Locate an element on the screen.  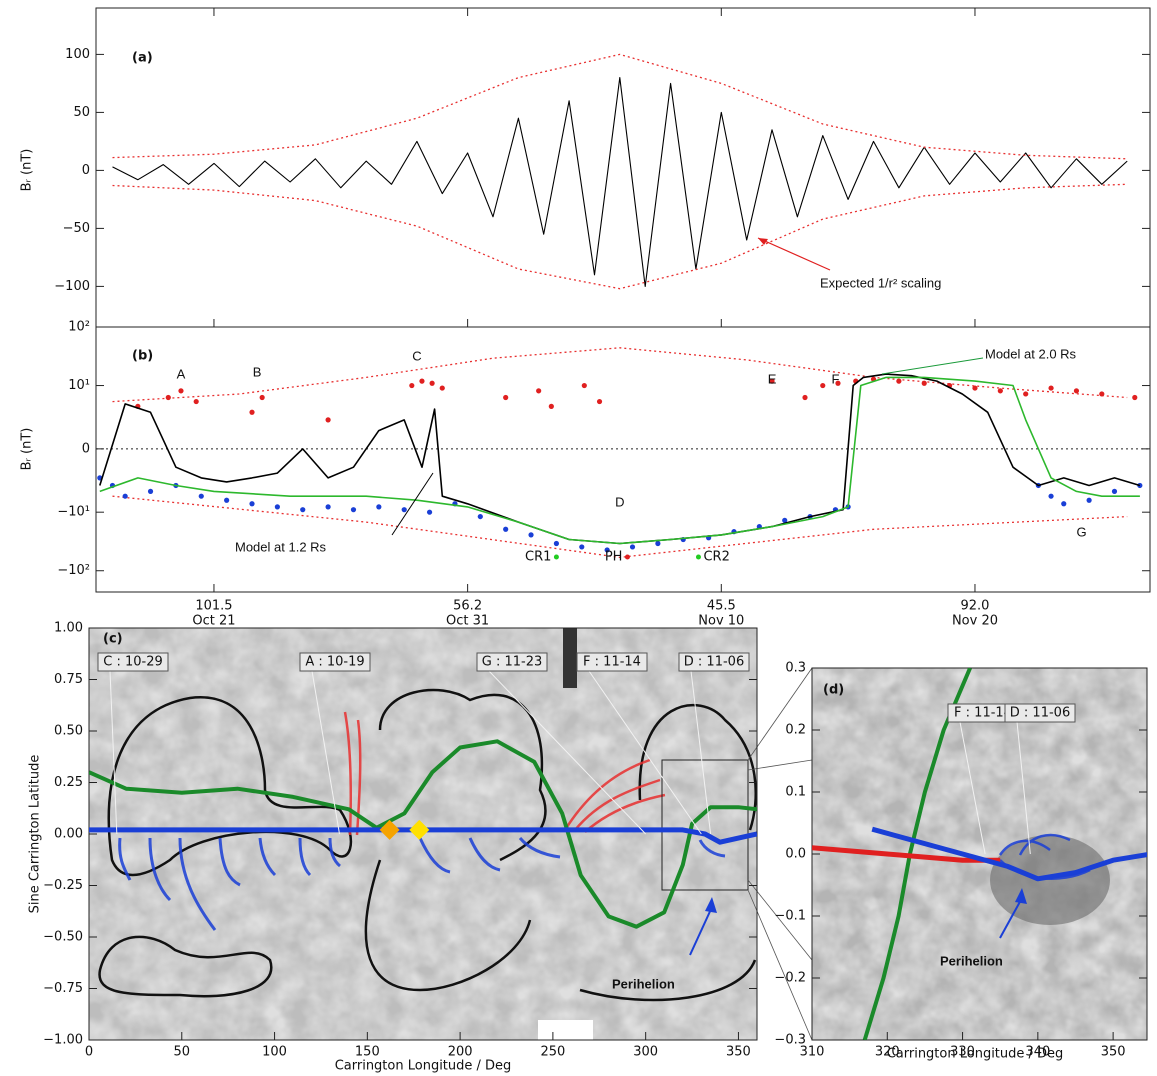
x-tick-label: 50 is located at coordinates (182, 1052).